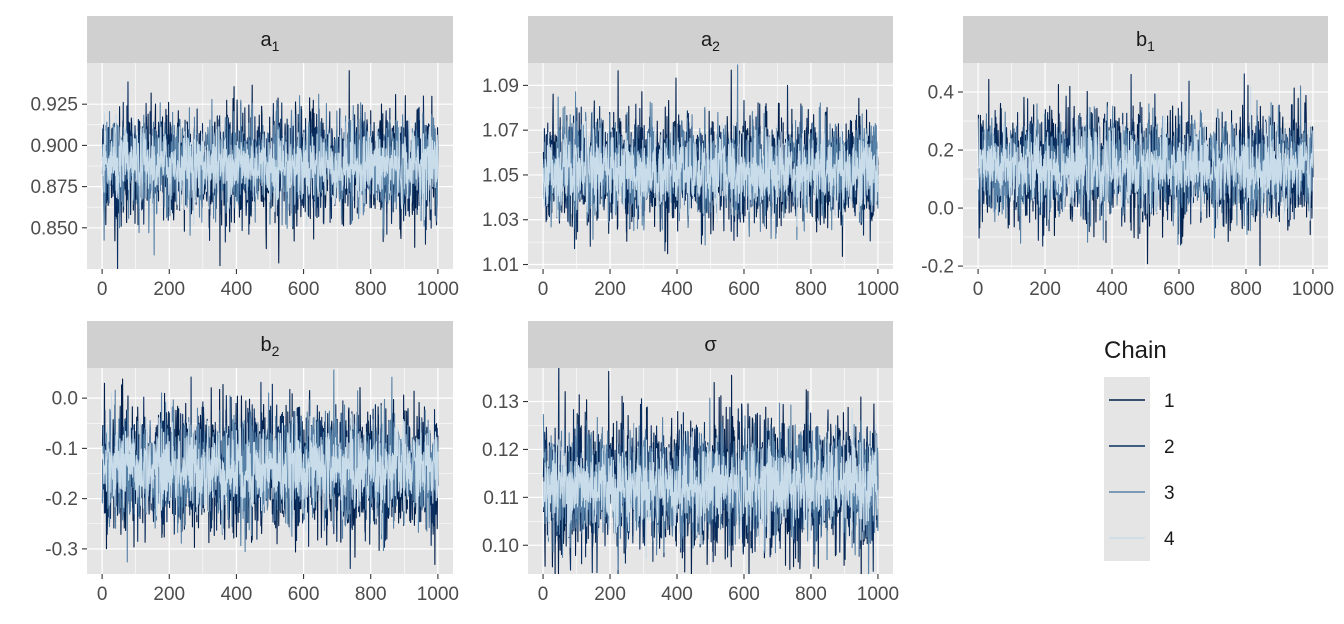  What do you see at coordinates (1169, 539) in the screenshot?
I see `legend-label-4: 4` at bounding box center [1169, 539].